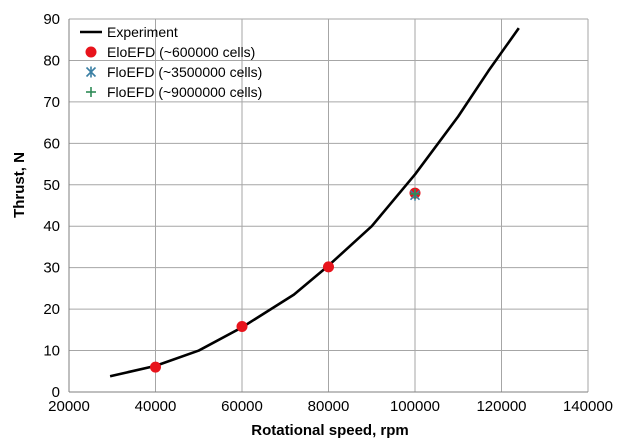 This screenshot has width=623, height=442. Describe the element at coordinates (184, 92) in the screenshot. I see `legend-label: FloEFD (~9000000 cells)` at that location.